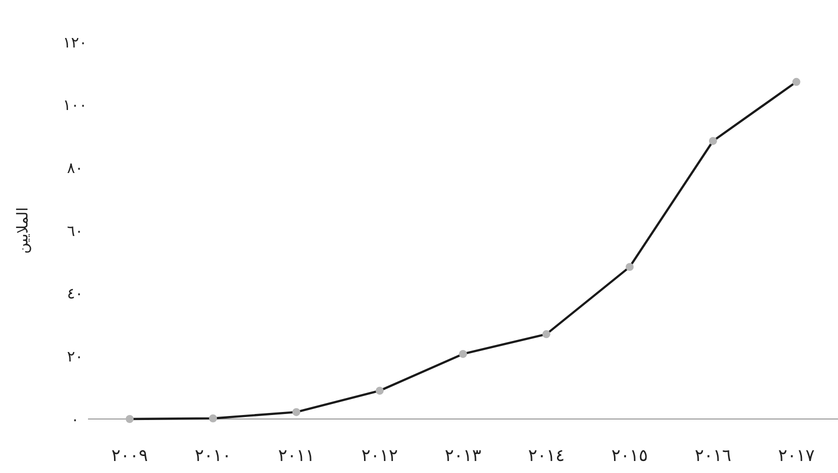  I want to click on x-tick-label: ٢٠١١, so click(296, 456).